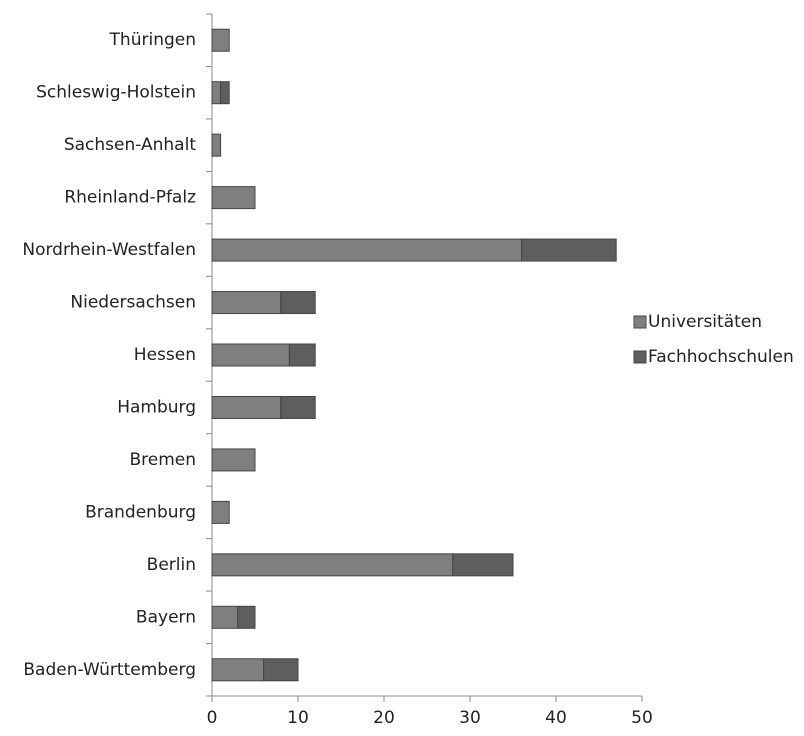 Image resolution: width=804 pixels, height=736 pixels. I want to click on y-tick-label: Hessen, so click(165, 355).